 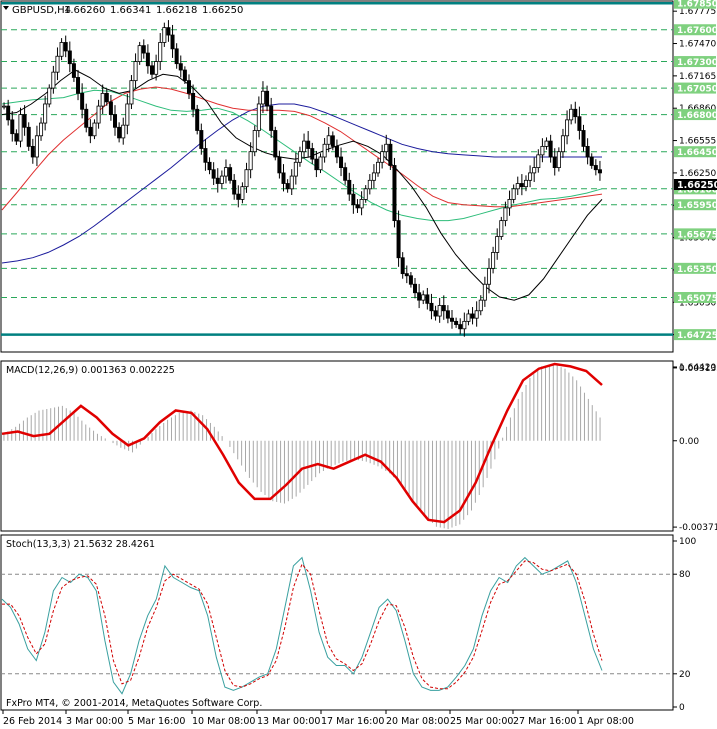 I want to click on time-tick-label: 26 Feb 2014, so click(x=32, y=721).